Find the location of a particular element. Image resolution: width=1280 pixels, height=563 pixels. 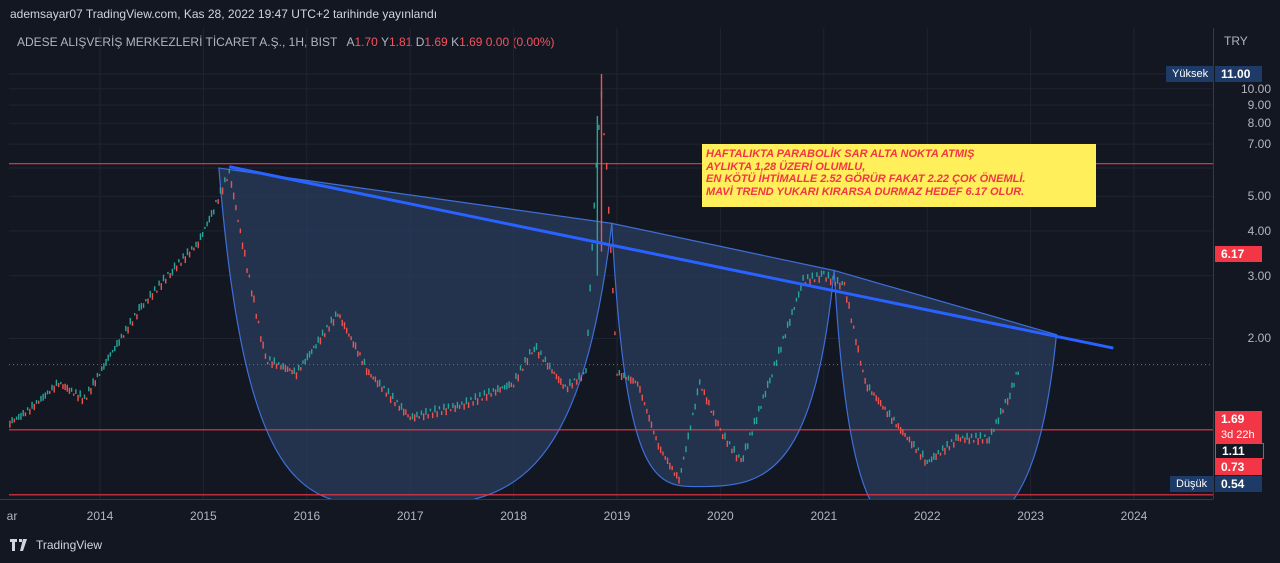

countdown-label: 3d 22h is located at coordinates (1238, 435).